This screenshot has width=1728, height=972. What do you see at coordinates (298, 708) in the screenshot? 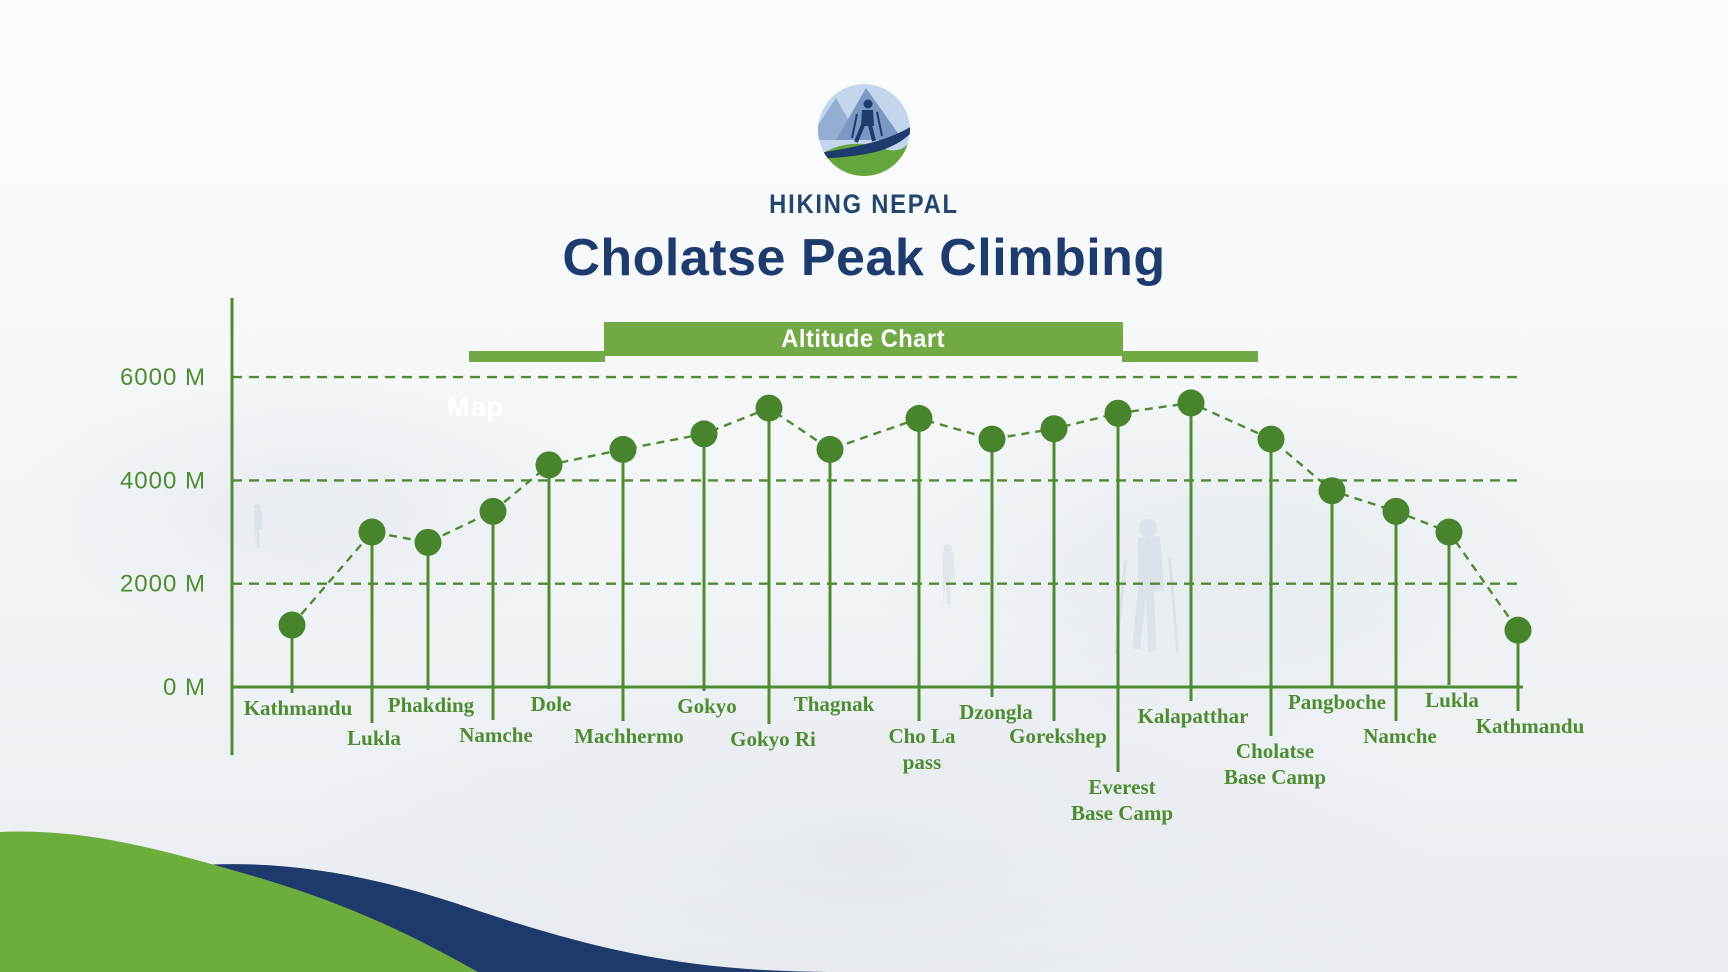
I see `station-label-kathmandu-0: Kathmandu` at bounding box center [298, 708].